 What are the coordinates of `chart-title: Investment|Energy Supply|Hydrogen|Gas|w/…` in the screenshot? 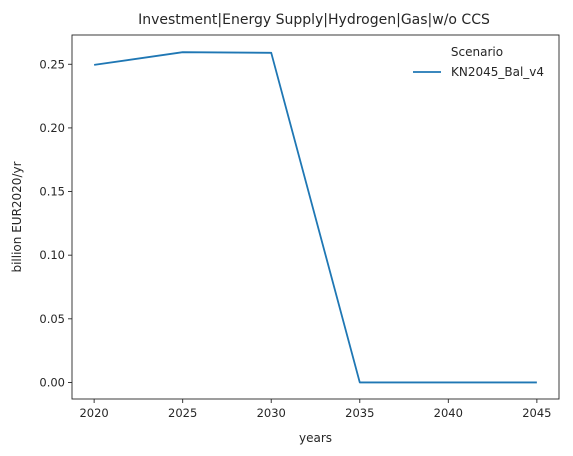 It's located at (314, 20).